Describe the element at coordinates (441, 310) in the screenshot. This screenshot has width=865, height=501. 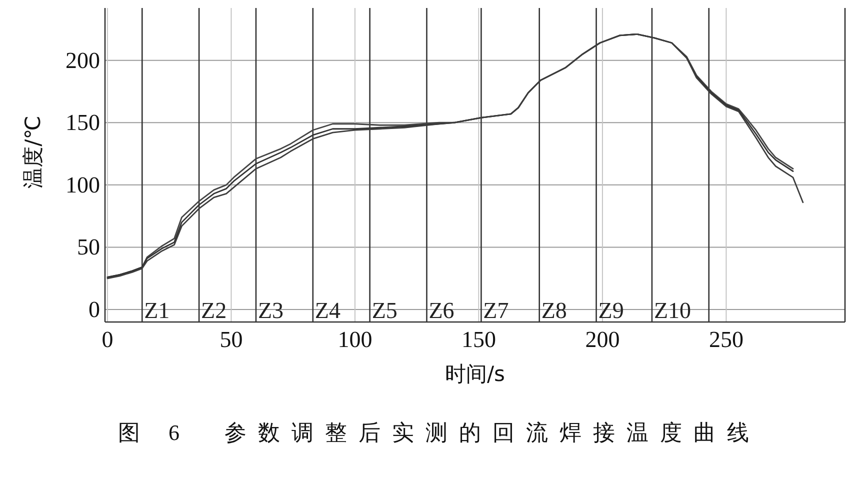
I see `ref-line-label: Z6` at that location.